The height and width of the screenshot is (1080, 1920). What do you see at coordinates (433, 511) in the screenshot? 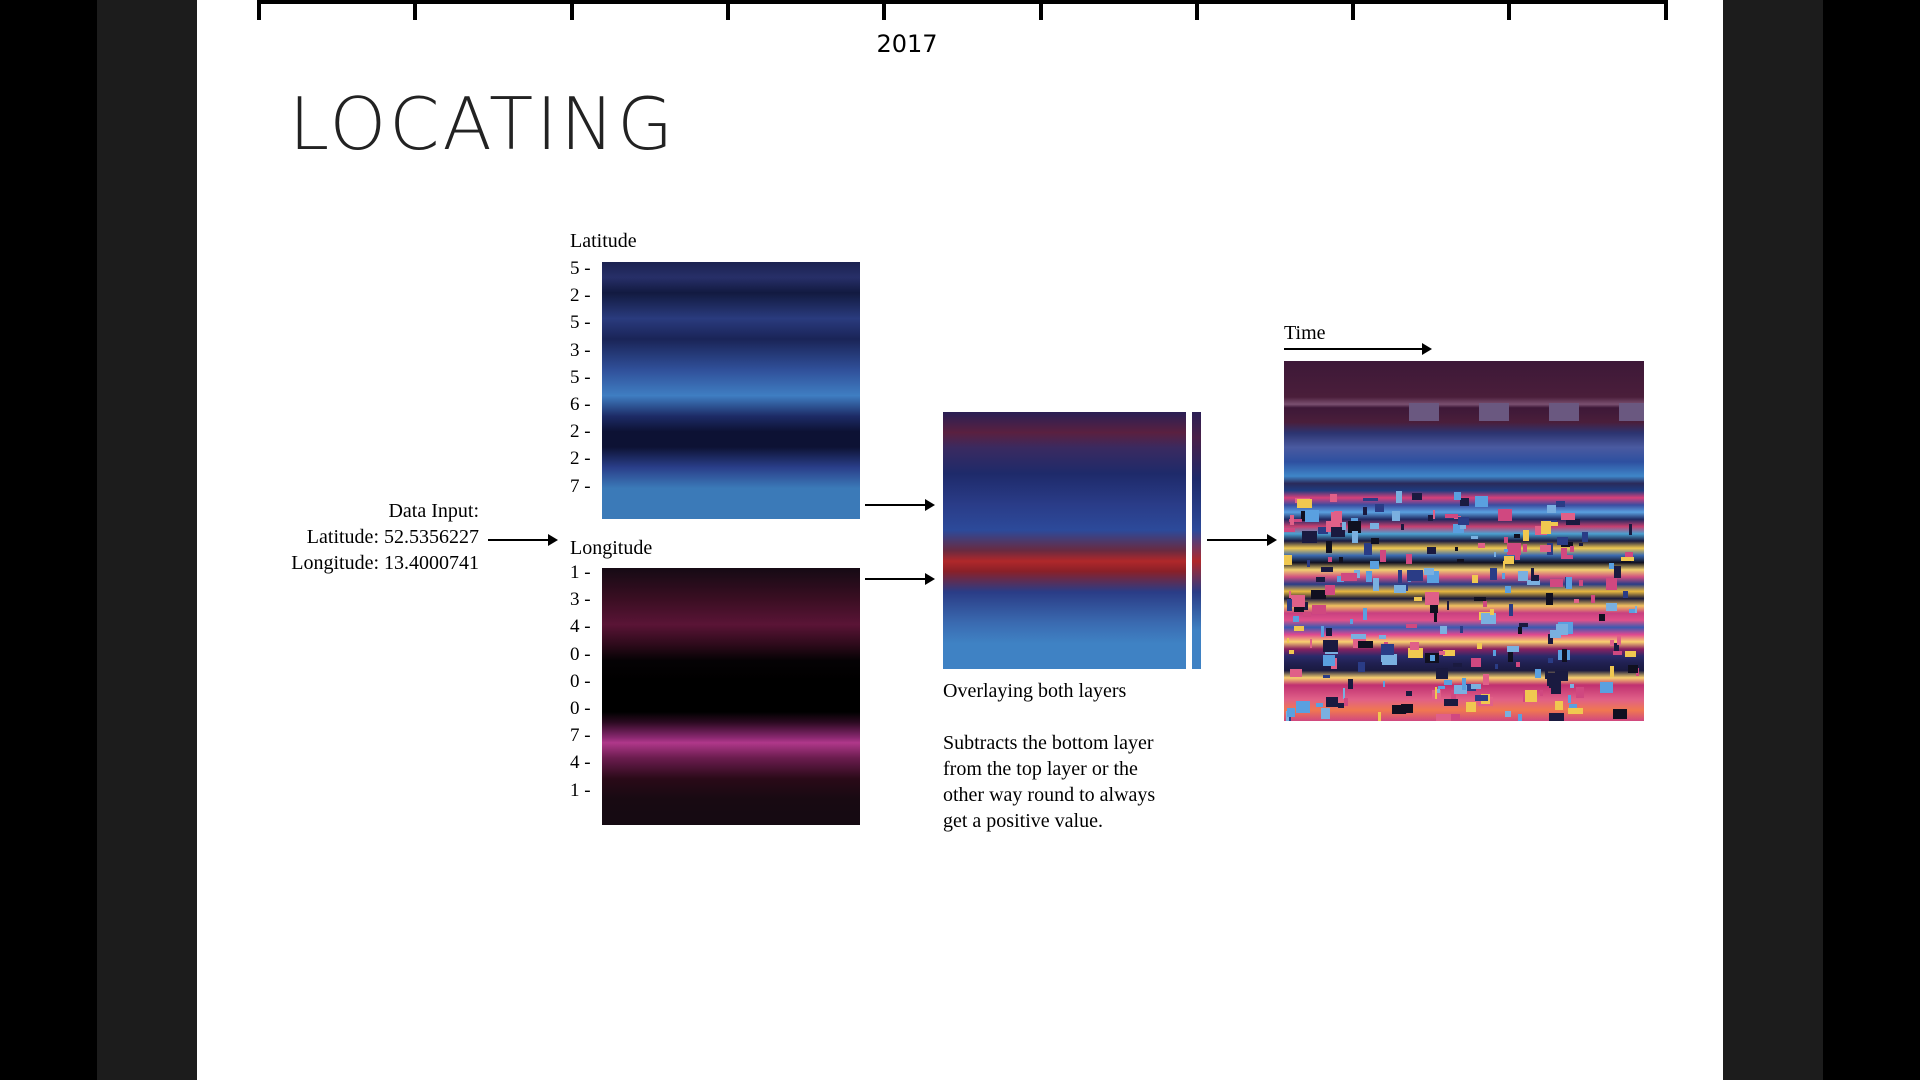
I see `data-input-heading: Data Input:` at bounding box center [433, 511].